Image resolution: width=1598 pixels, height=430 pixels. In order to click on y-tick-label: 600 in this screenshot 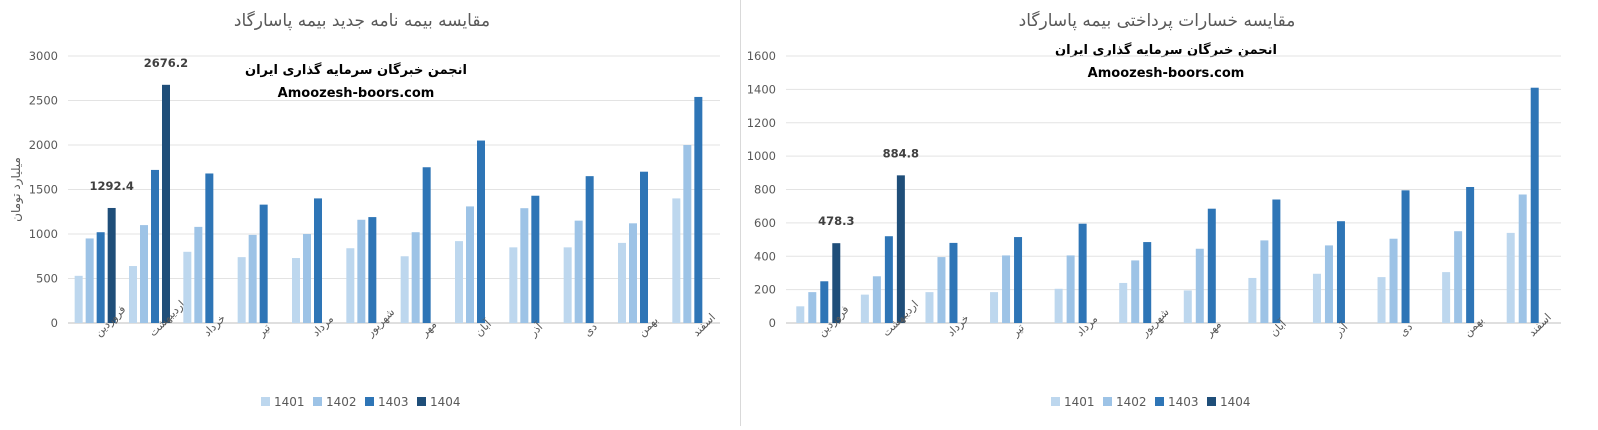, I will do `click(765, 223)`.